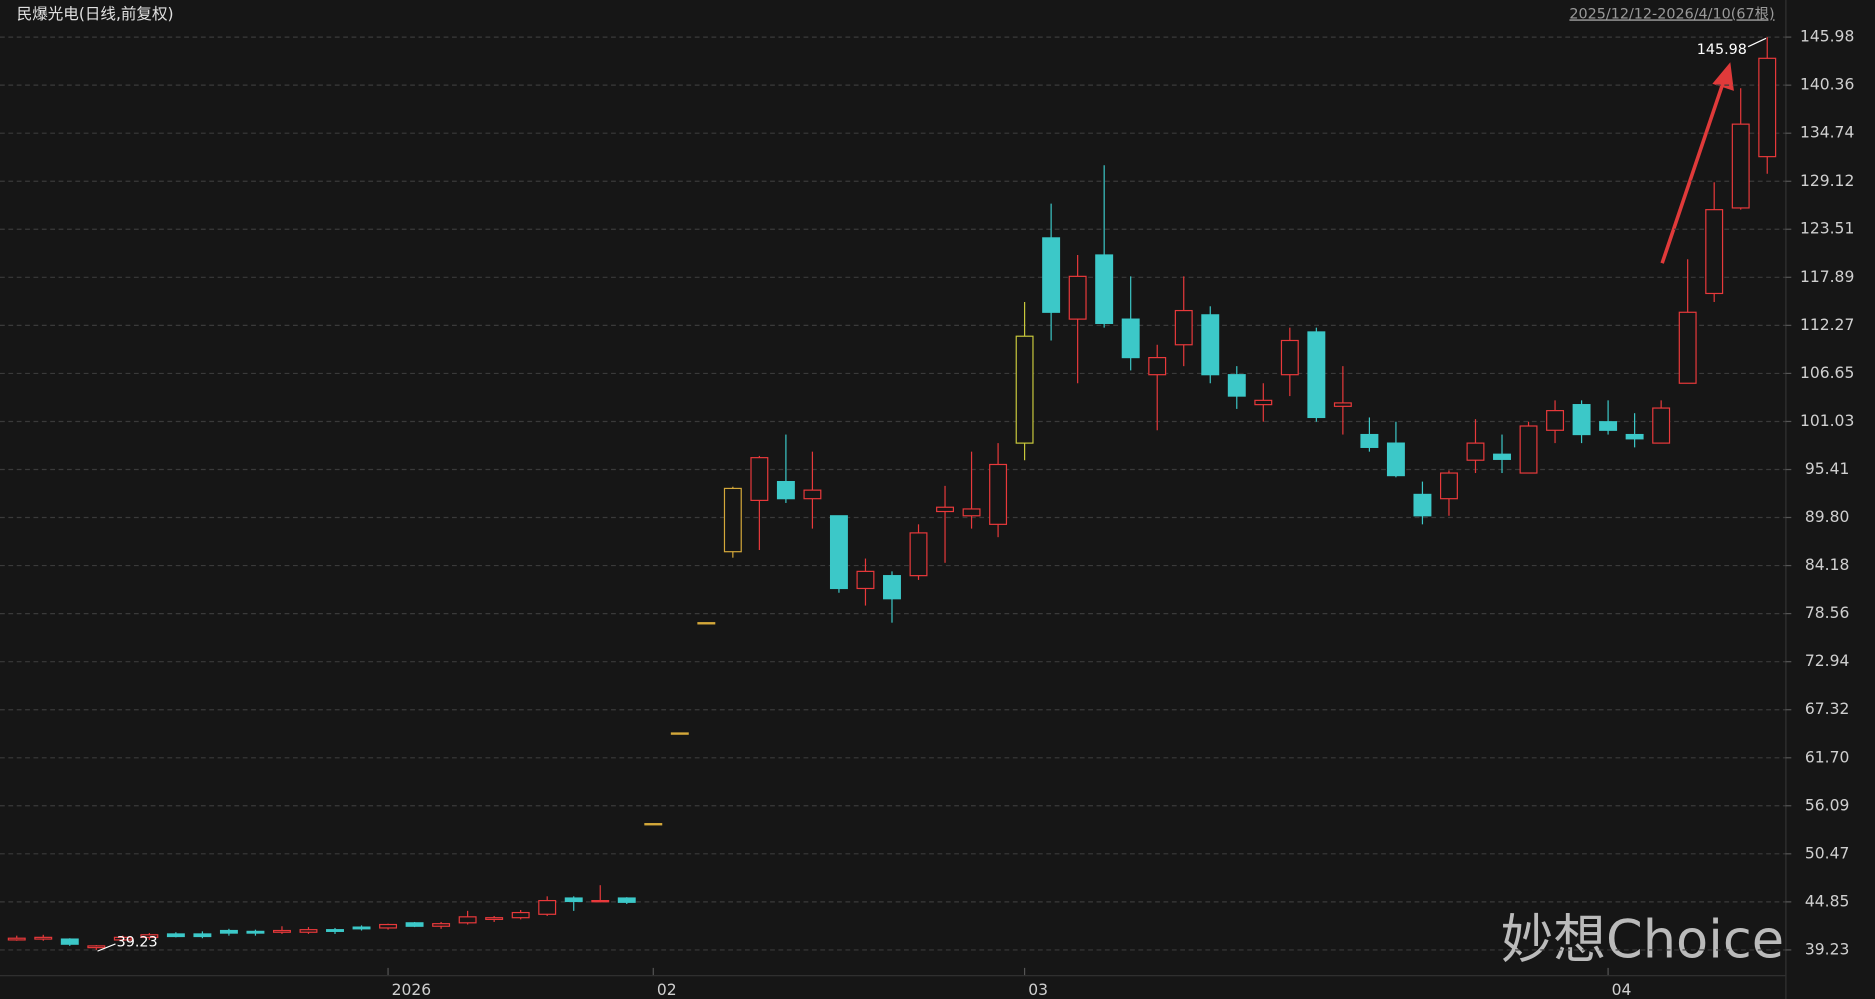  Describe the element at coordinates (1827, 37) in the screenshot. I see `y-tick-label: 145.98` at that location.